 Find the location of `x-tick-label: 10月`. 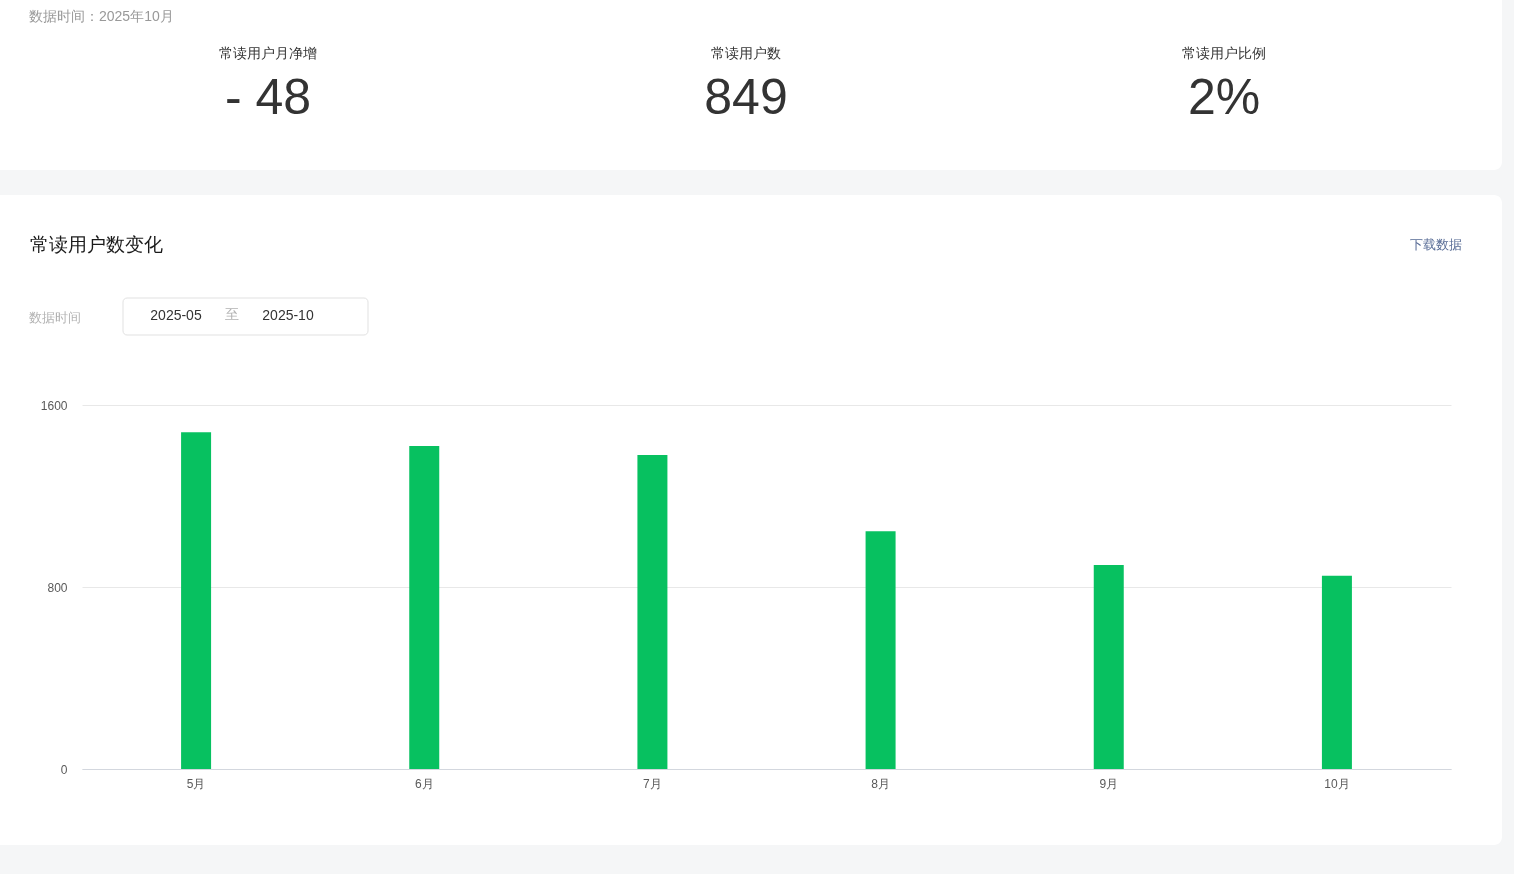

x-tick-label: 10月 is located at coordinates (1337, 783).